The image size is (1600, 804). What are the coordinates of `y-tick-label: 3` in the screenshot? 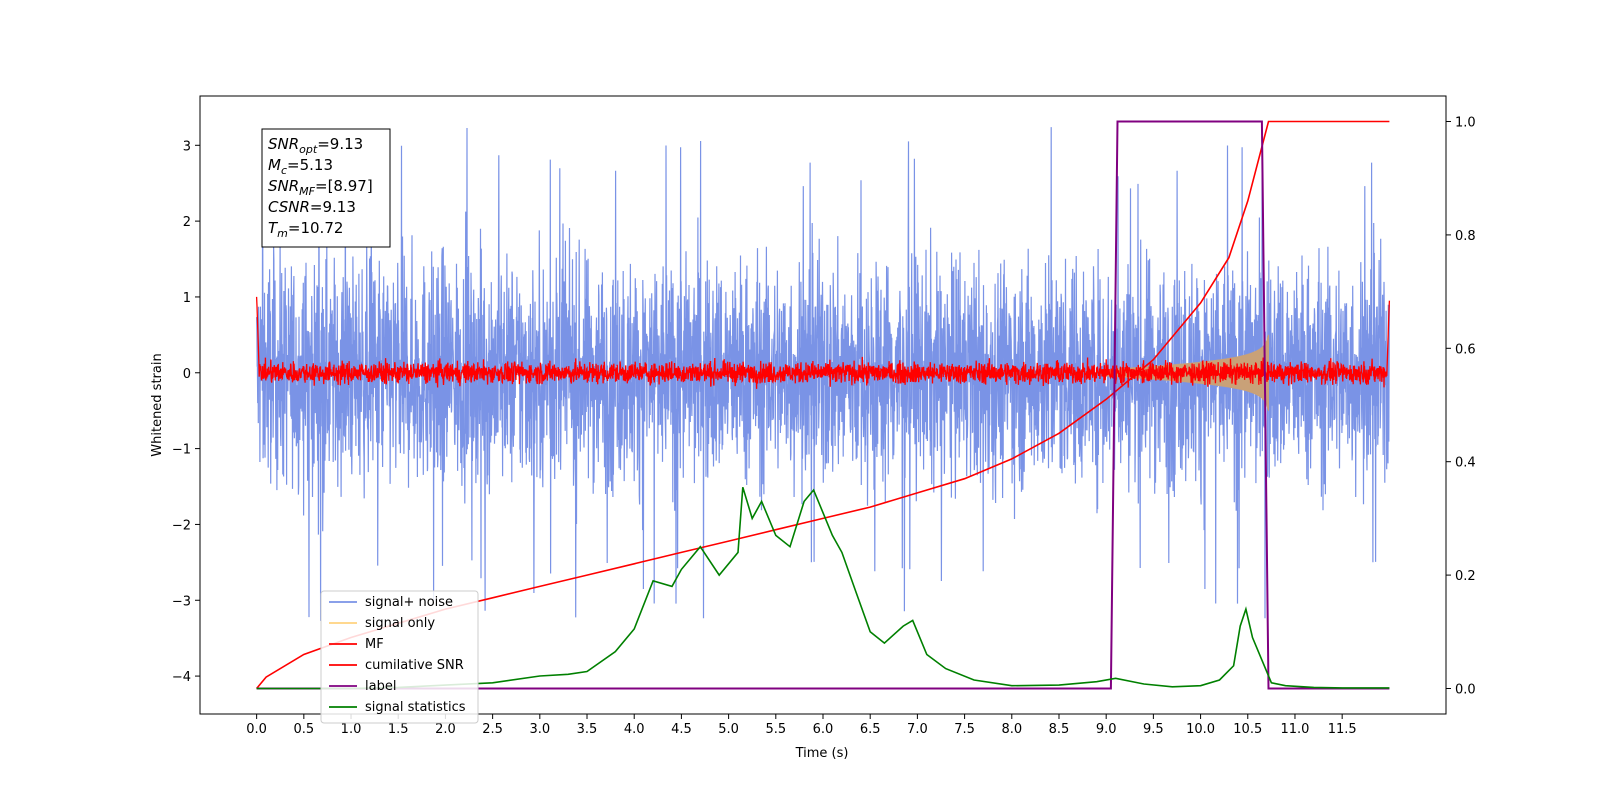 It's located at (187, 146).